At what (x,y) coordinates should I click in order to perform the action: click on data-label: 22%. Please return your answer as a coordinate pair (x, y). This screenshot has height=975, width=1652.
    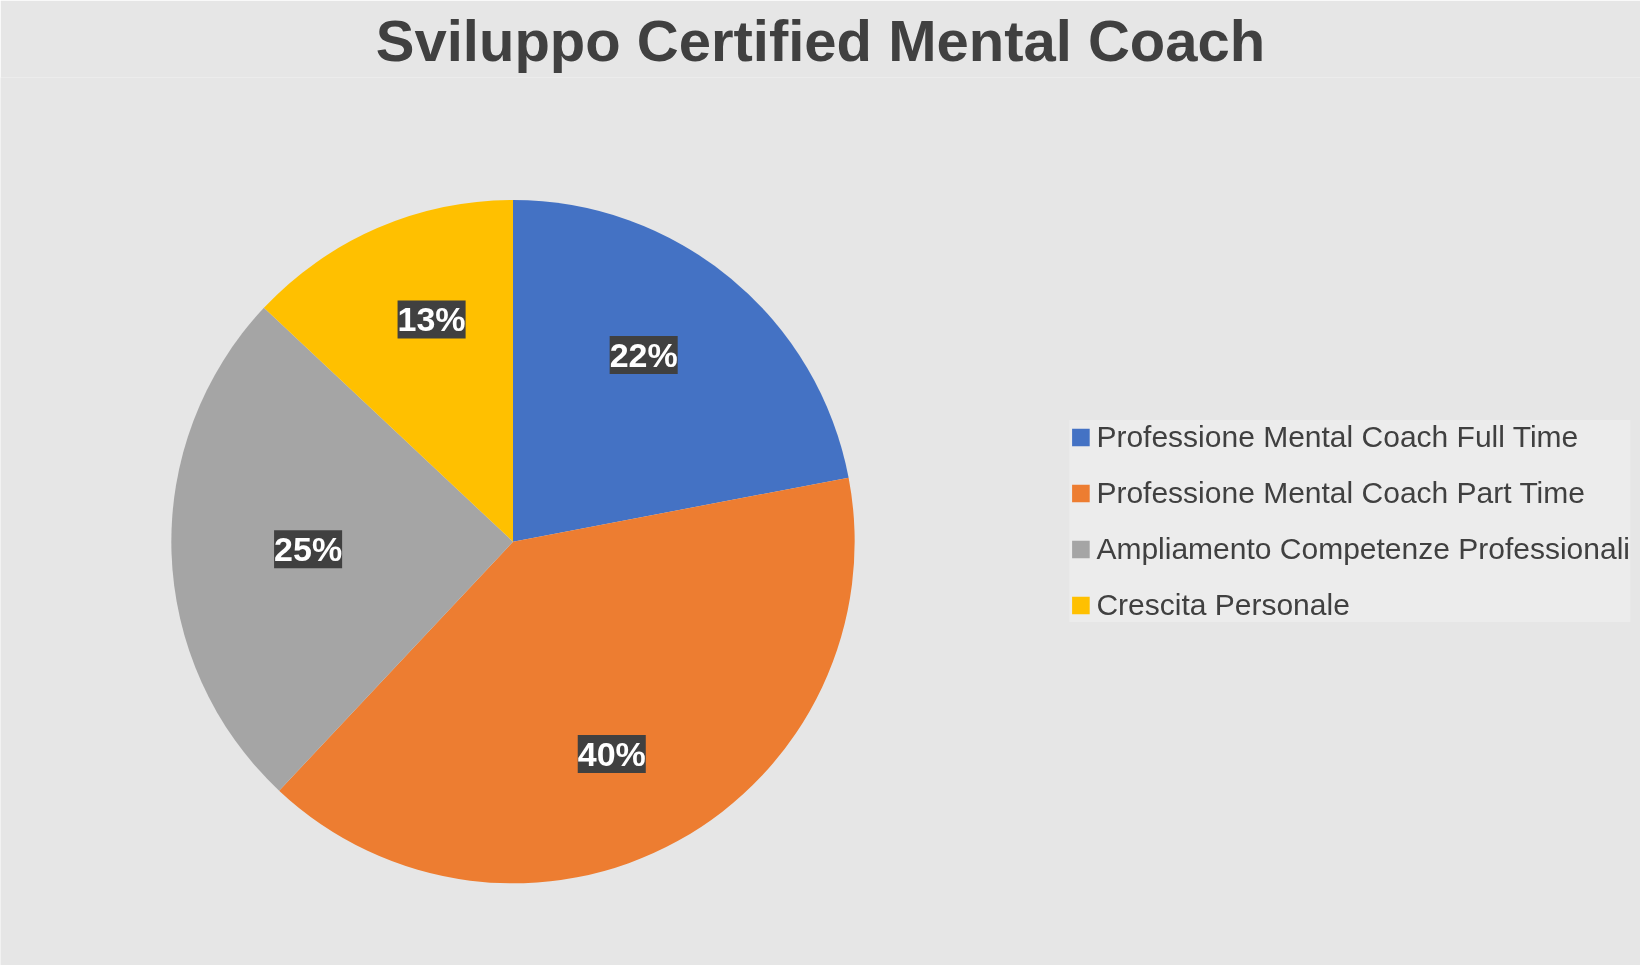
    Looking at the image, I should click on (643, 355).